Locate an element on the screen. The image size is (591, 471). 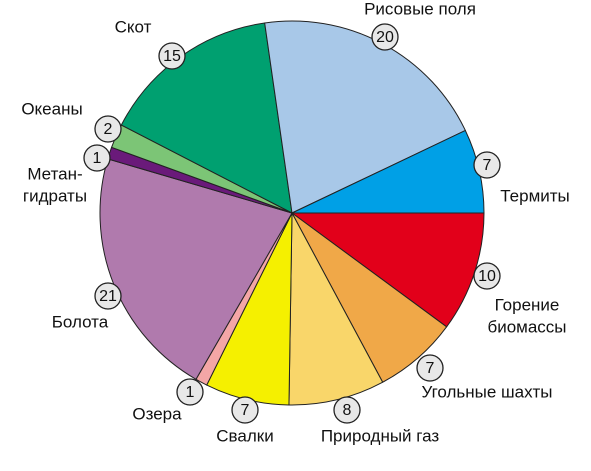
value-label: 15 is located at coordinates (172, 56).